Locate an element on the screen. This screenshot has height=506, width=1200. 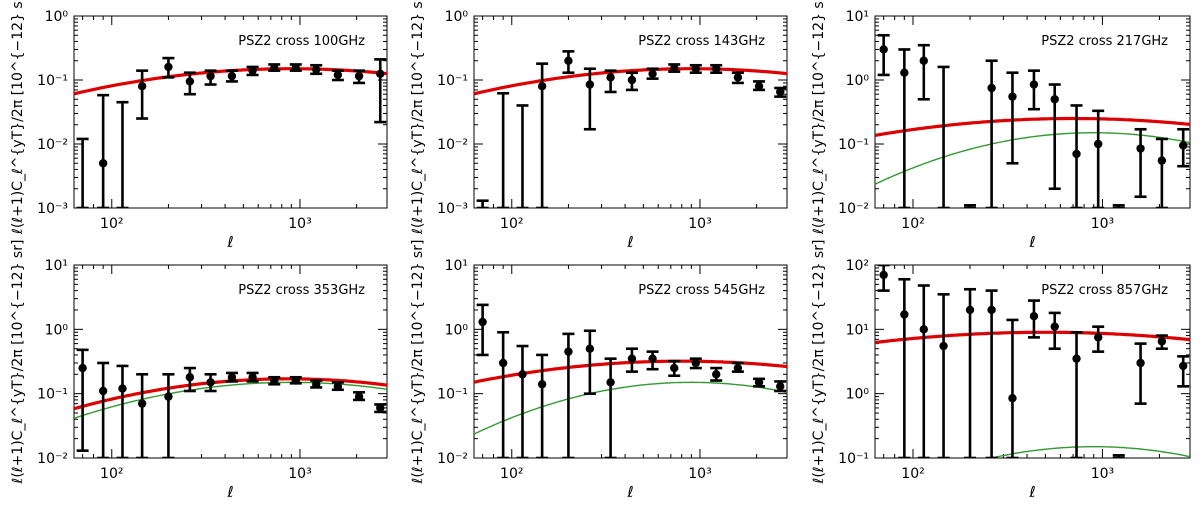
y-tick-label: 10² is located at coordinates (857, 266).